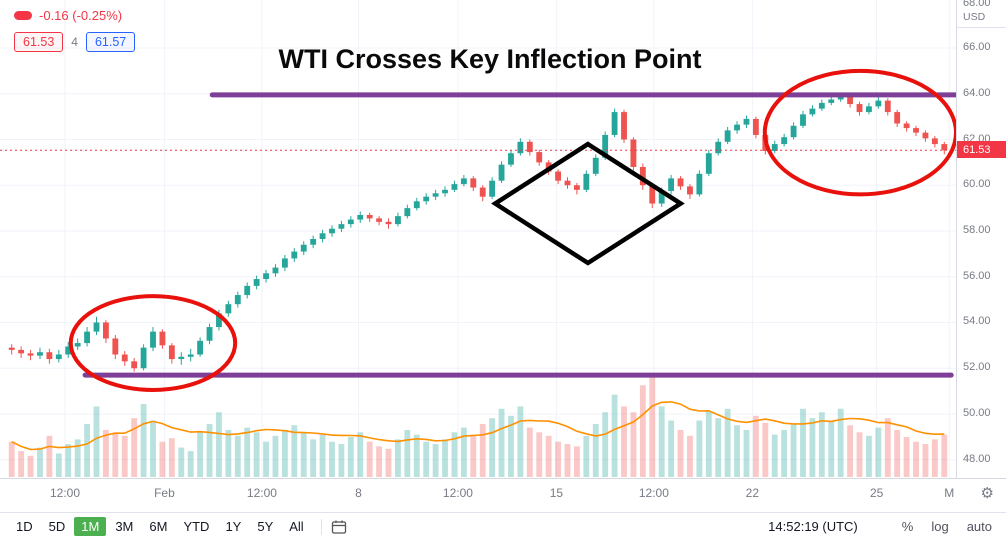 The width and height of the screenshot is (1006, 540). Describe the element at coordinates (110, 42) in the screenshot. I see `ask-price: 61.57` at that location.